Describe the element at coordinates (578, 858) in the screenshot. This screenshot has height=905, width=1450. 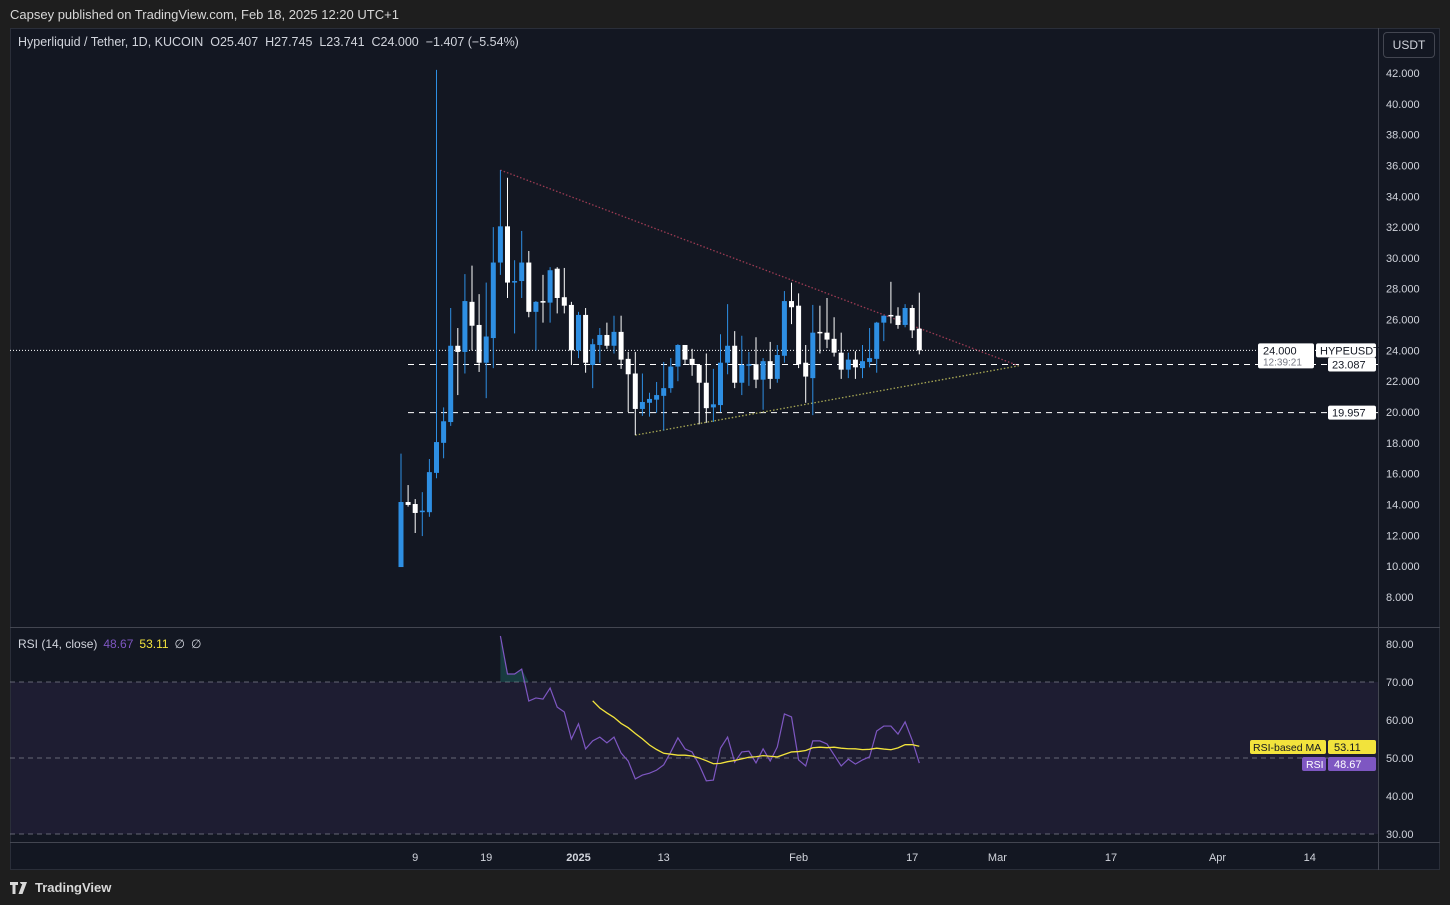
I see `time-tick-label: 2025` at that location.